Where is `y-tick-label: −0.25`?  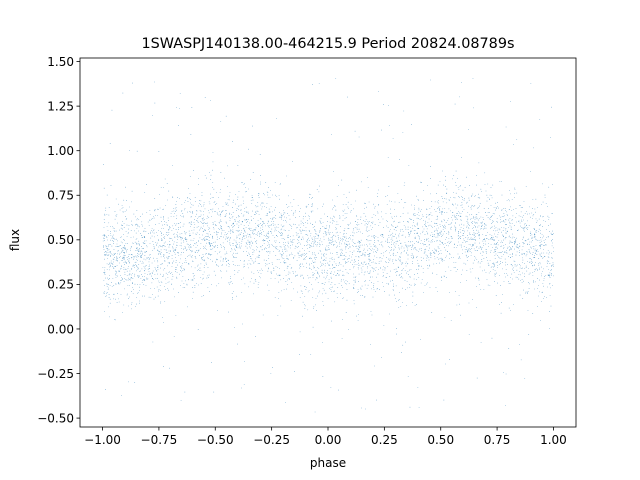
y-tick-label: −0.25 is located at coordinates (55, 374).